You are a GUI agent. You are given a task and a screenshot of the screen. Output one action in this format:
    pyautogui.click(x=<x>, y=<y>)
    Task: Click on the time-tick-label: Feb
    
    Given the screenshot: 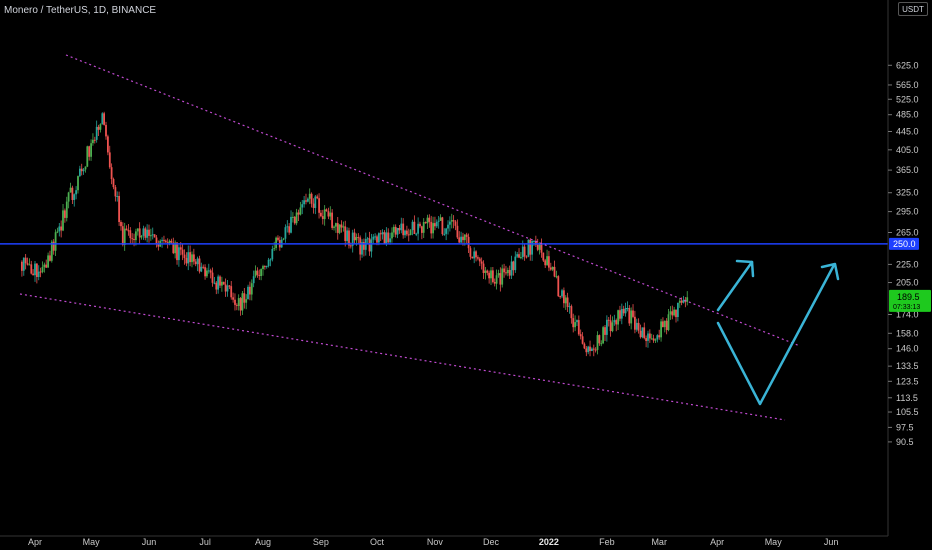 What is the action you would take?
    pyautogui.click(x=607, y=542)
    